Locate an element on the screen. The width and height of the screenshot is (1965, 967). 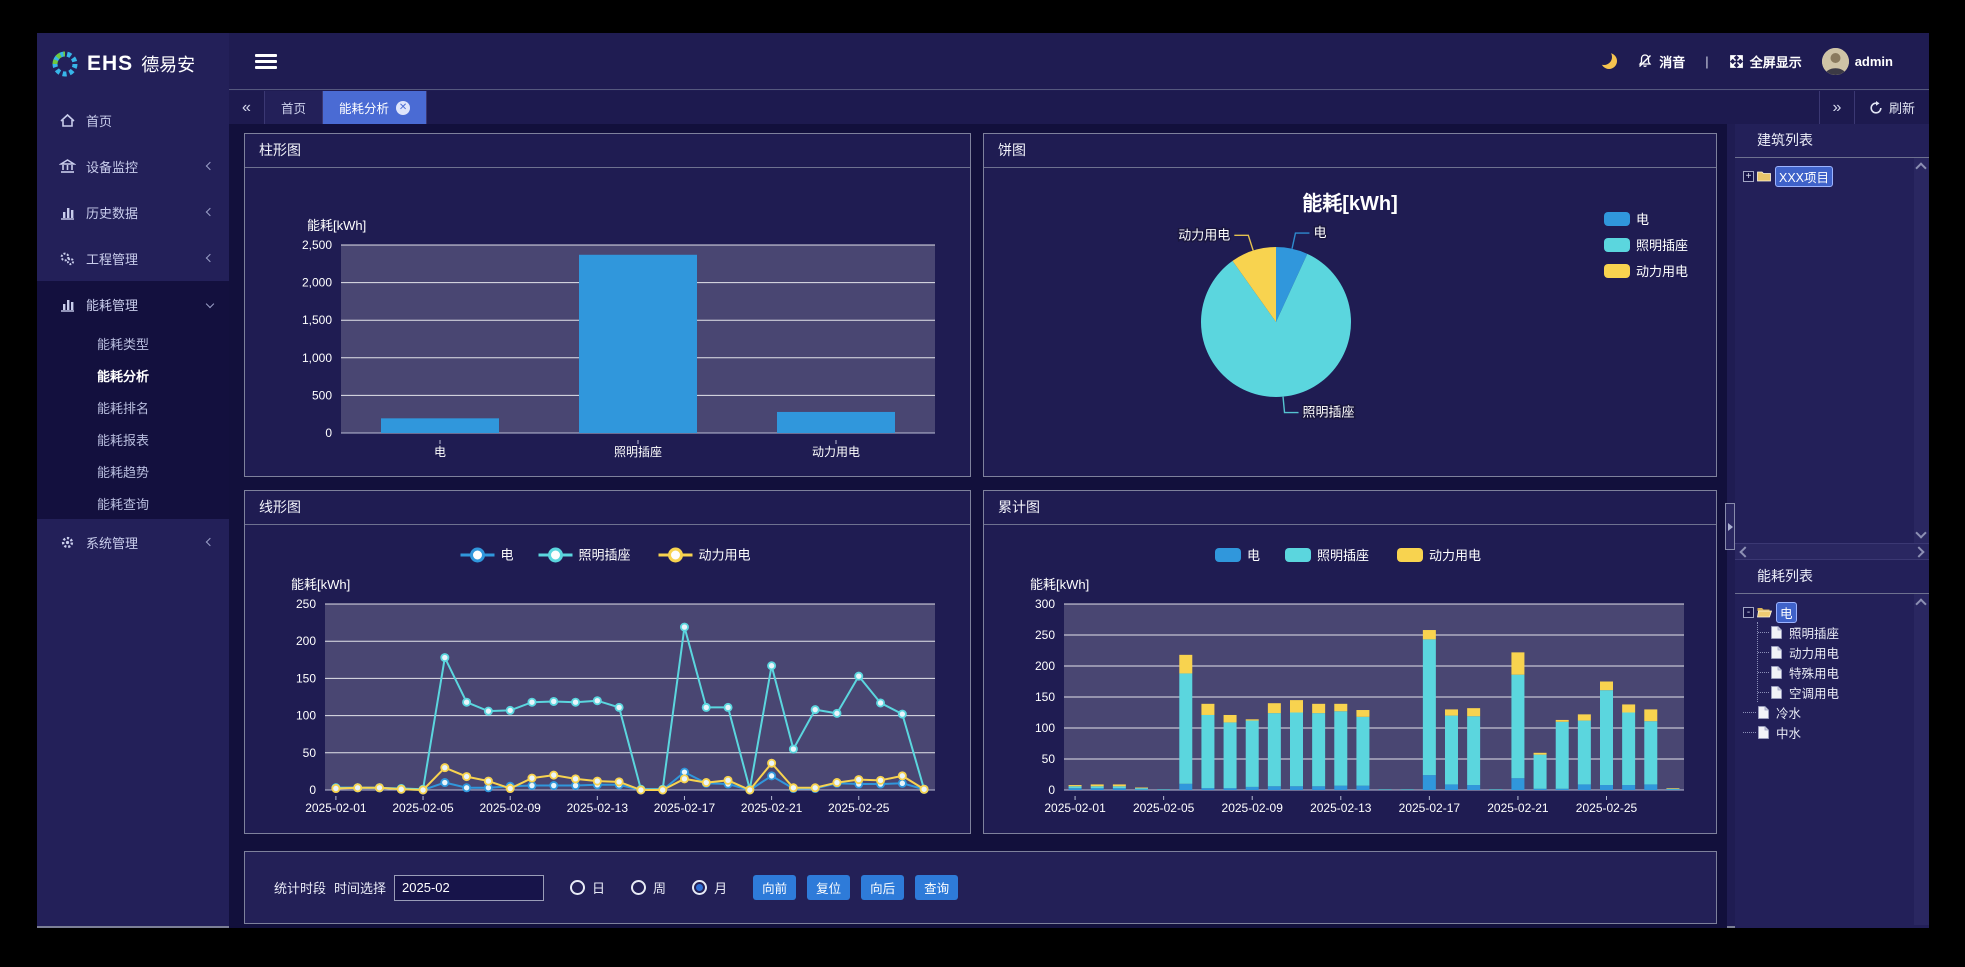
tabs-scroll-left-button: « is located at coordinates (247, 107).